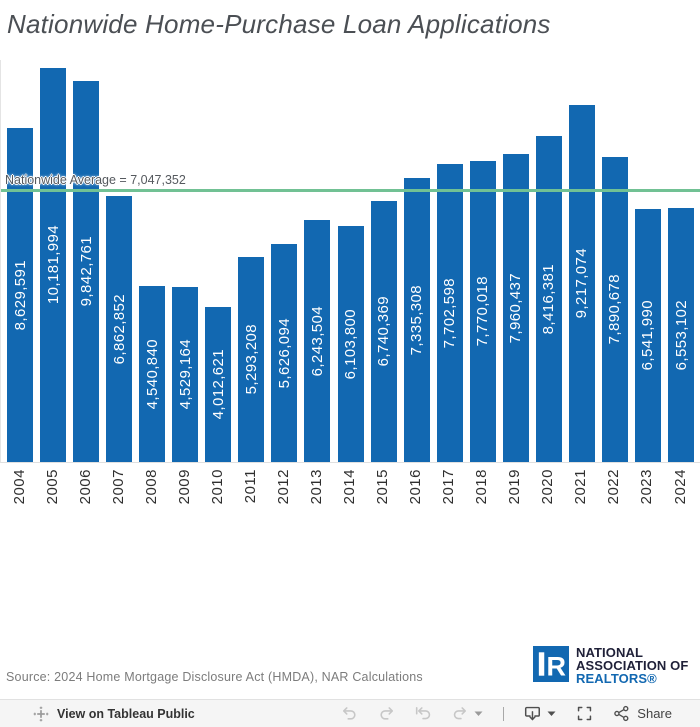 Image resolution: width=700 pixels, height=727 pixels. I want to click on bar-2012: 5,626,094, so click(284, 353).